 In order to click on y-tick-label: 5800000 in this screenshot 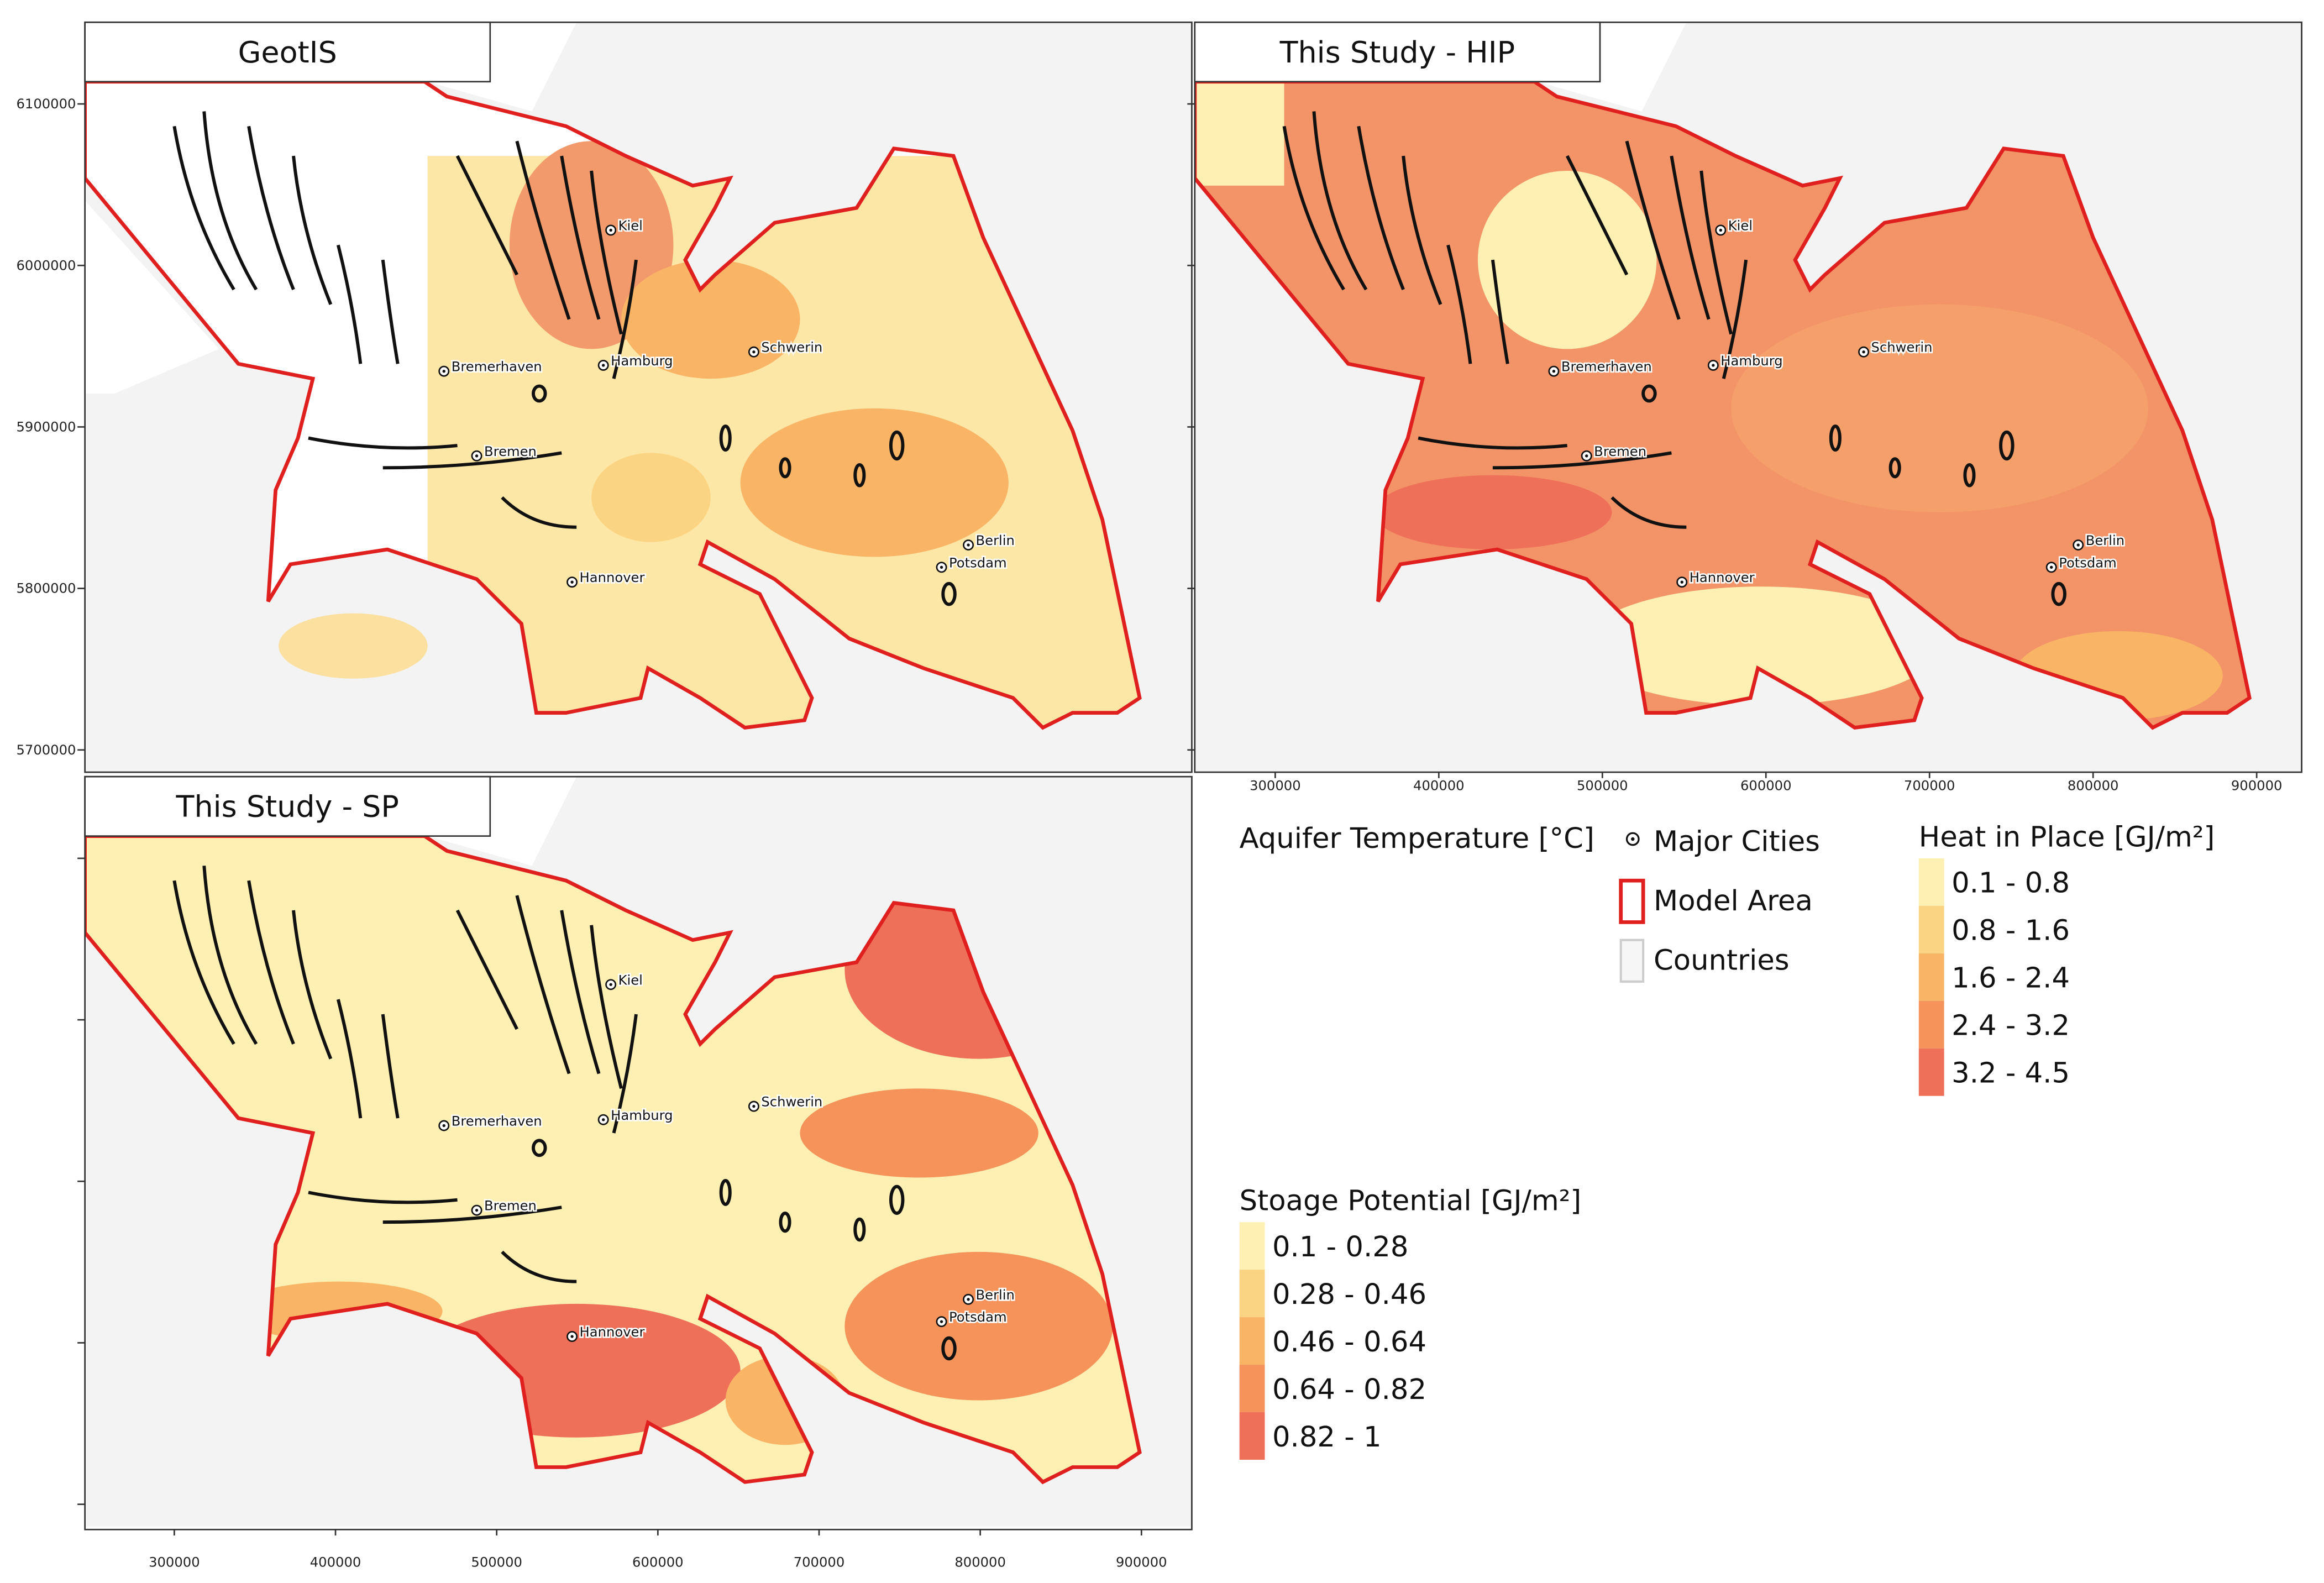, I will do `click(46, 589)`.